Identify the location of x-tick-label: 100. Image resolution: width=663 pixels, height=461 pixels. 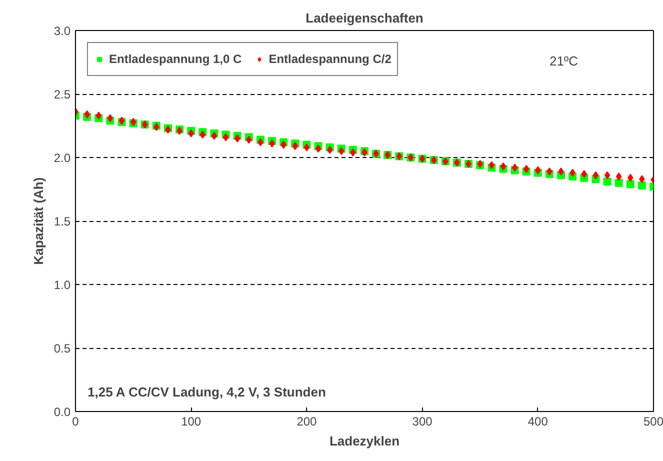
(191, 421).